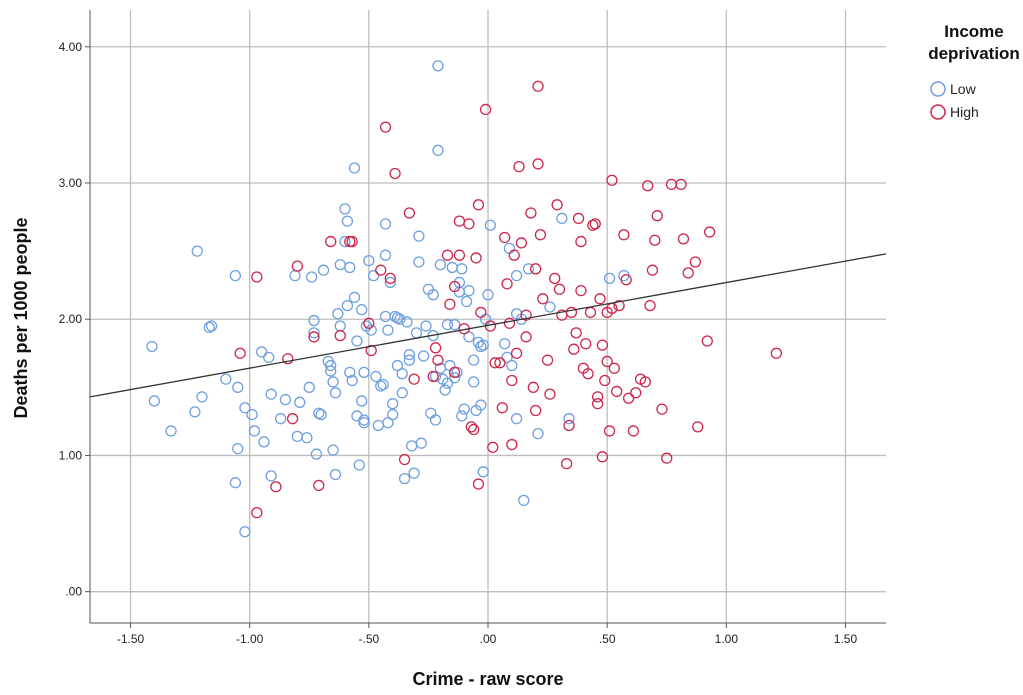 The width and height of the screenshot is (1023, 695). What do you see at coordinates (250, 639) in the screenshot?
I see `x-tick-label: -1.00` at bounding box center [250, 639].